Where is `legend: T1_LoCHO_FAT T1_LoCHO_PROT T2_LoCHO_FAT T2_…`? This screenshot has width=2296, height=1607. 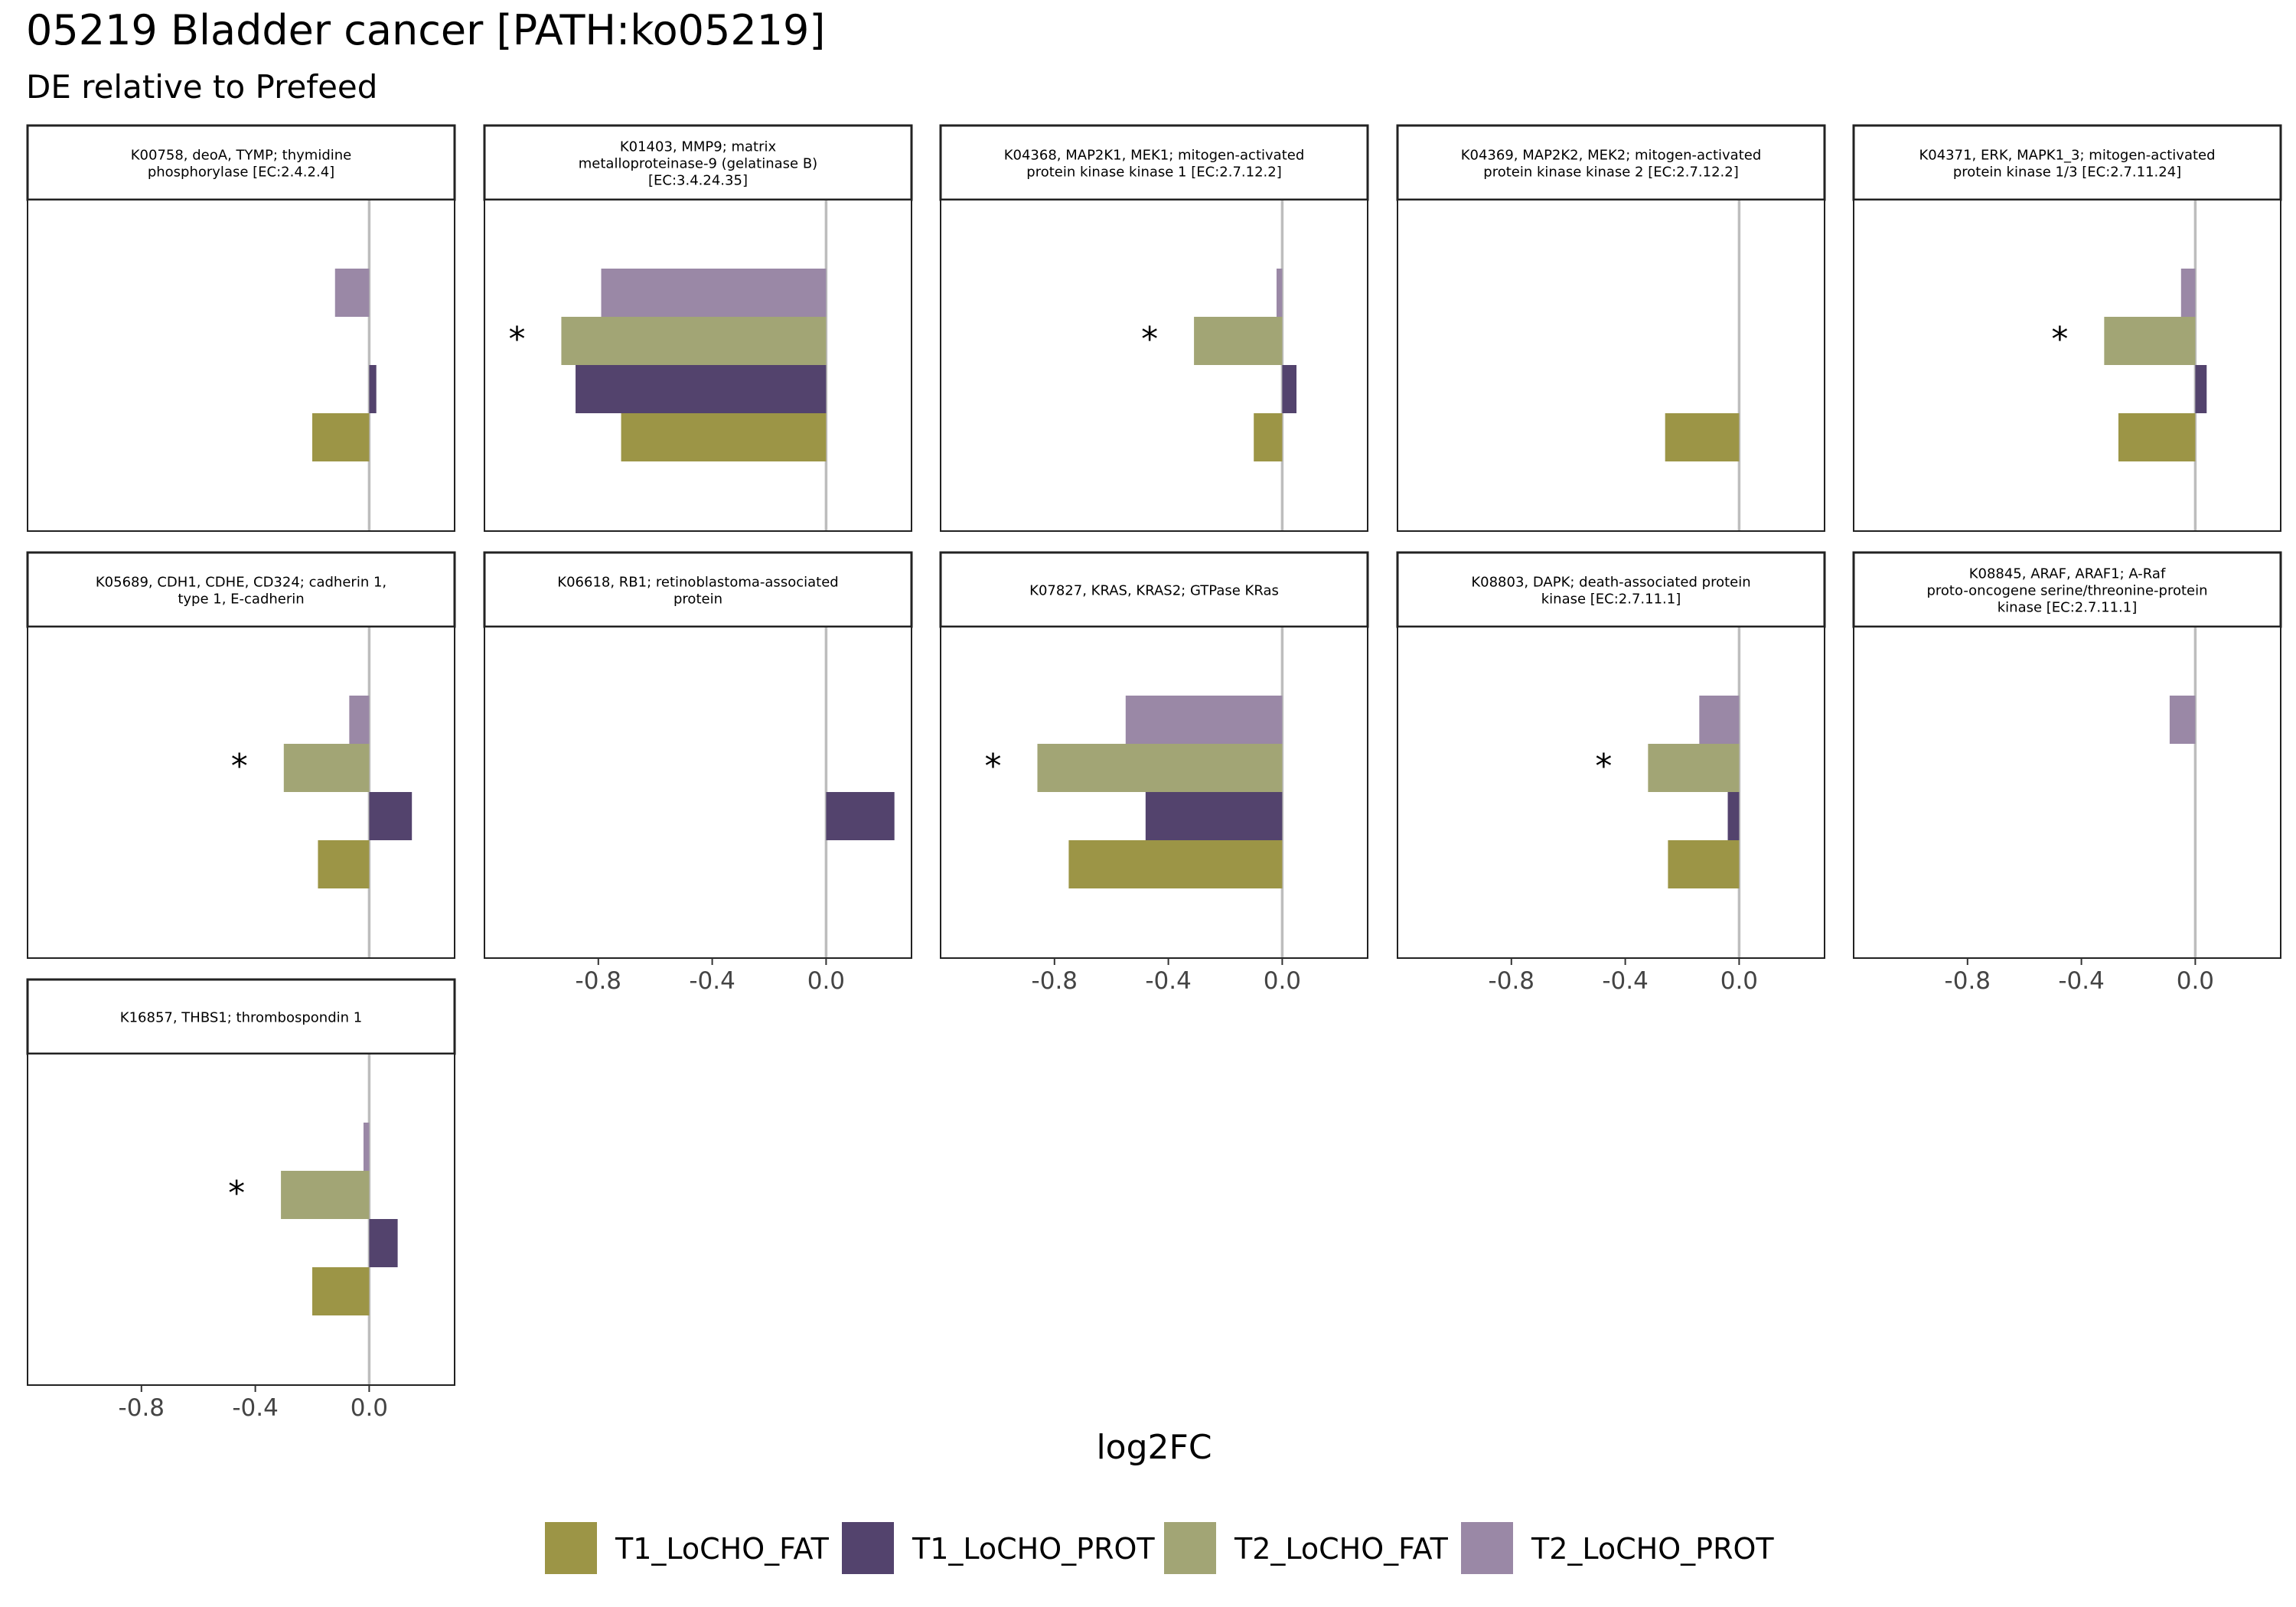 legend: T1_LoCHO_FAT T1_LoCHO_PROT T2_LoCHO_FAT T2_… is located at coordinates (1159, 1548).